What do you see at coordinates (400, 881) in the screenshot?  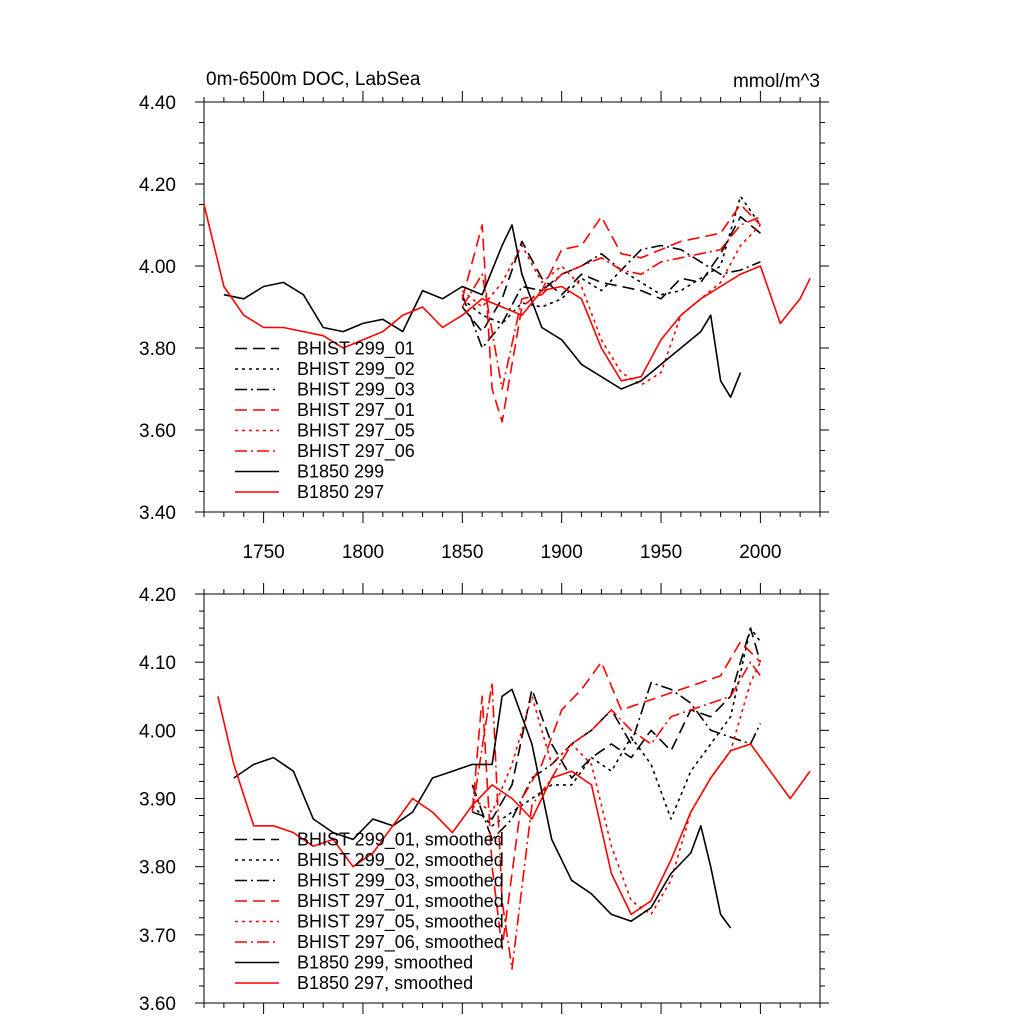 I see `legend-label: BHIST 299_03, smoothed` at bounding box center [400, 881].